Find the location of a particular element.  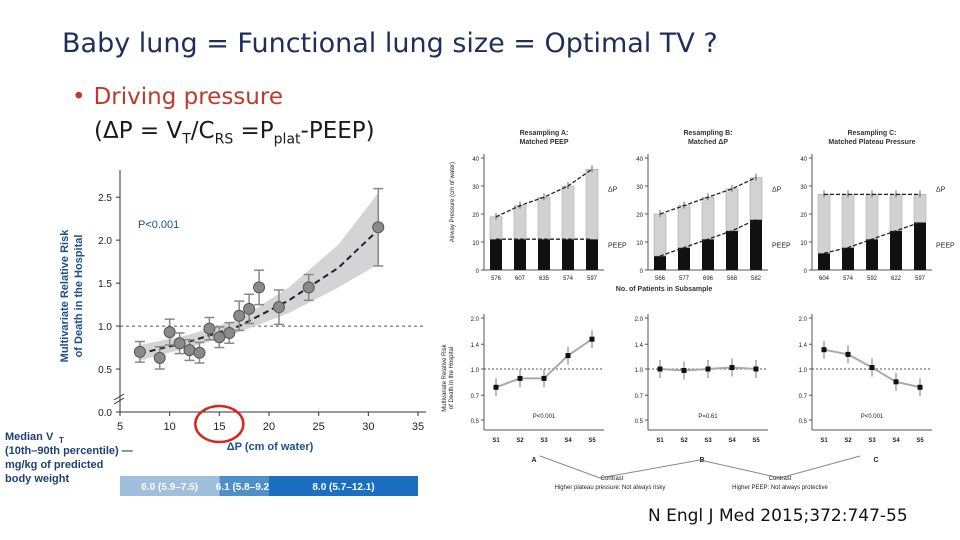

top-category-label: 574 is located at coordinates (848, 279).